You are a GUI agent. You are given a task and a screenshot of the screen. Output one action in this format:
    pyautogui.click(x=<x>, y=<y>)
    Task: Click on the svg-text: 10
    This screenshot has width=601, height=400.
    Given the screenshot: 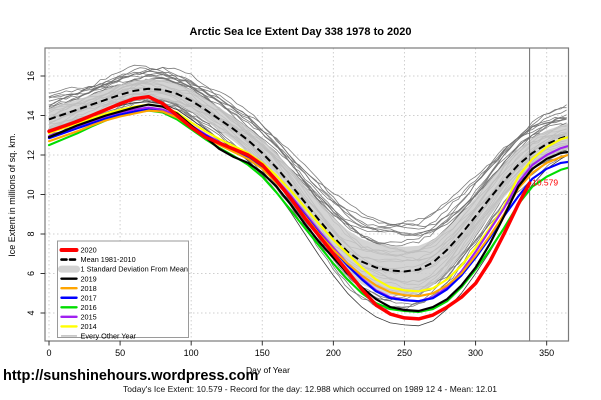 What is the action you would take?
    pyautogui.click(x=31, y=194)
    